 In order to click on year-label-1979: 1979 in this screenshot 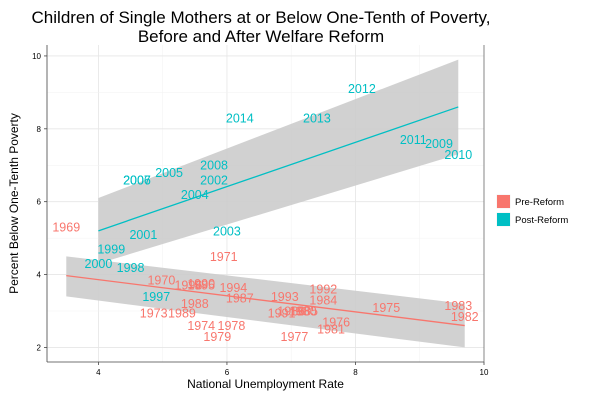, I will do `click(217, 337)`.